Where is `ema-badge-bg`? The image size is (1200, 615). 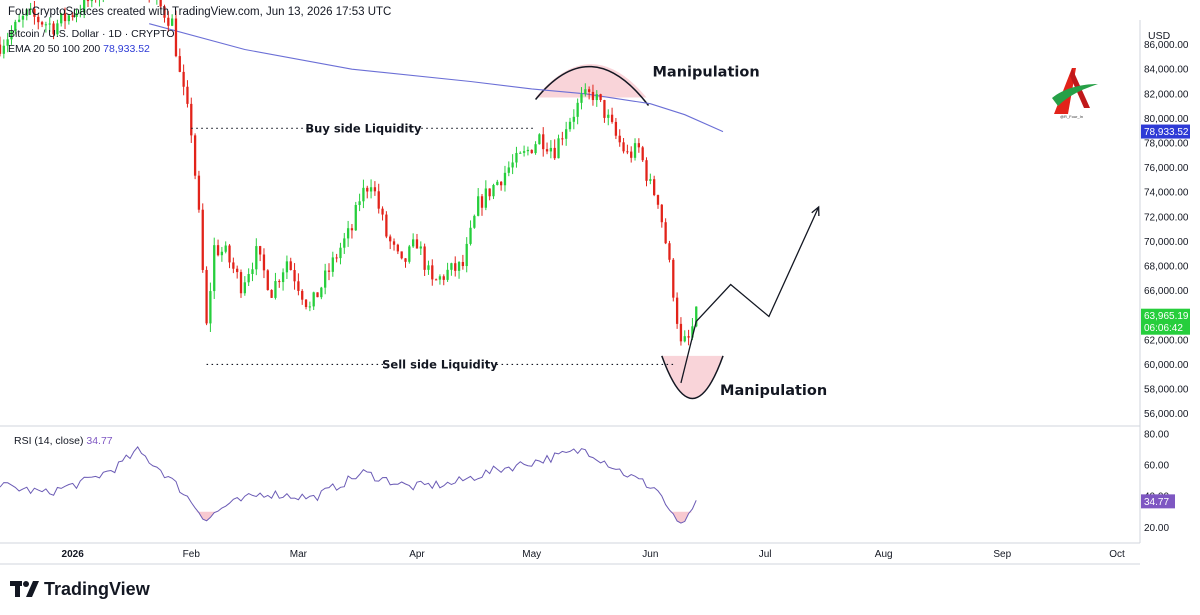
ema-badge-bg is located at coordinates (1165, 131).